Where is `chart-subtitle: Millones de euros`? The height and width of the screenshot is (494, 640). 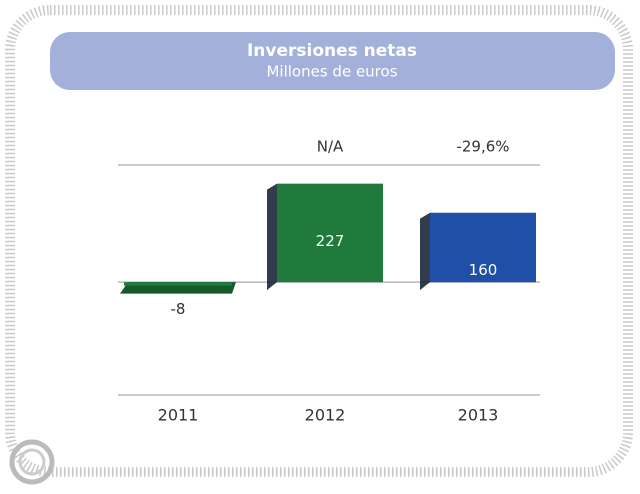
chart-subtitle: Millones de euros is located at coordinates (331, 72).